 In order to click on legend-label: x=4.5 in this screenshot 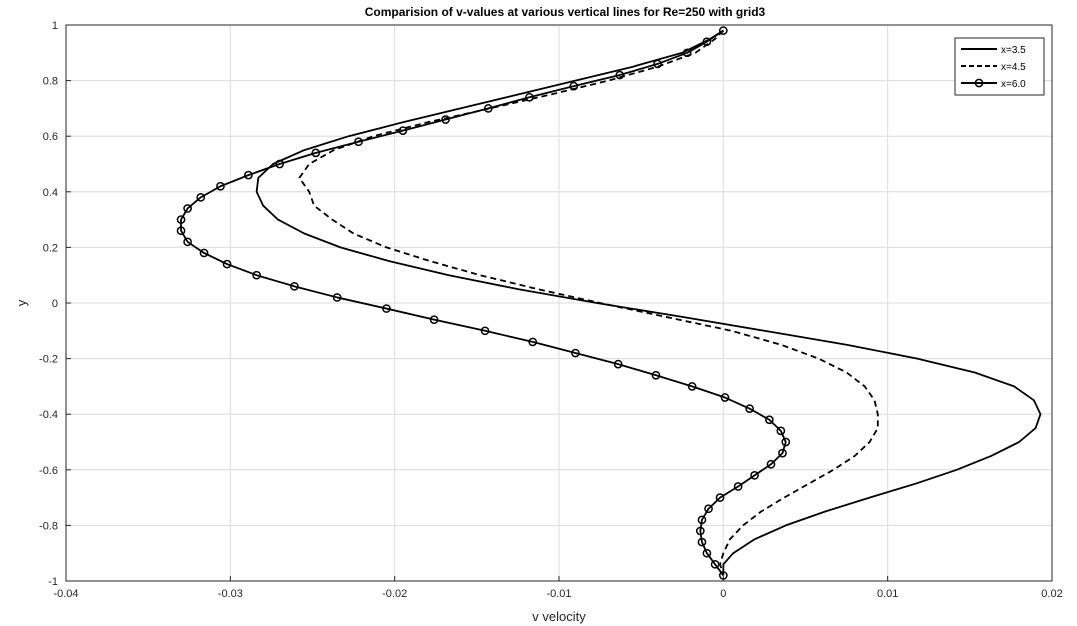, I will do `click(1013, 67)`.